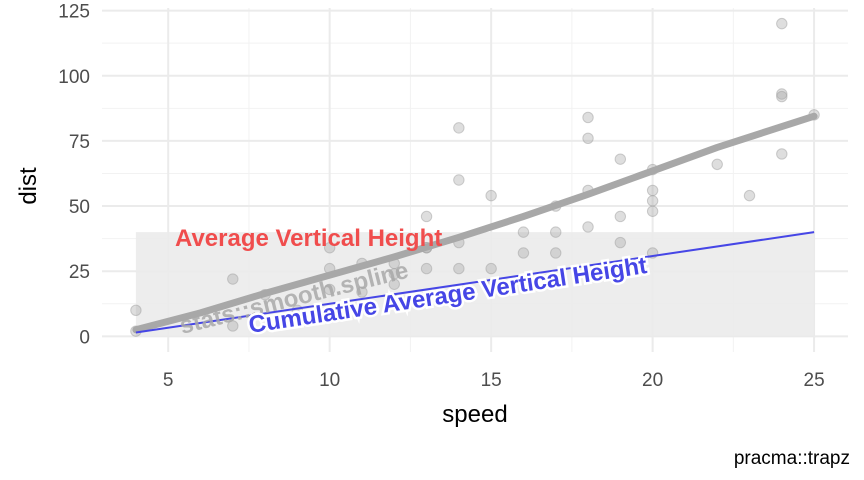 This screenshot has height=480, width=864. What do you see at coordinates (79, 207) in the screenshot?
I see `y-tick-label: 50` at bounding box center [79, 207].